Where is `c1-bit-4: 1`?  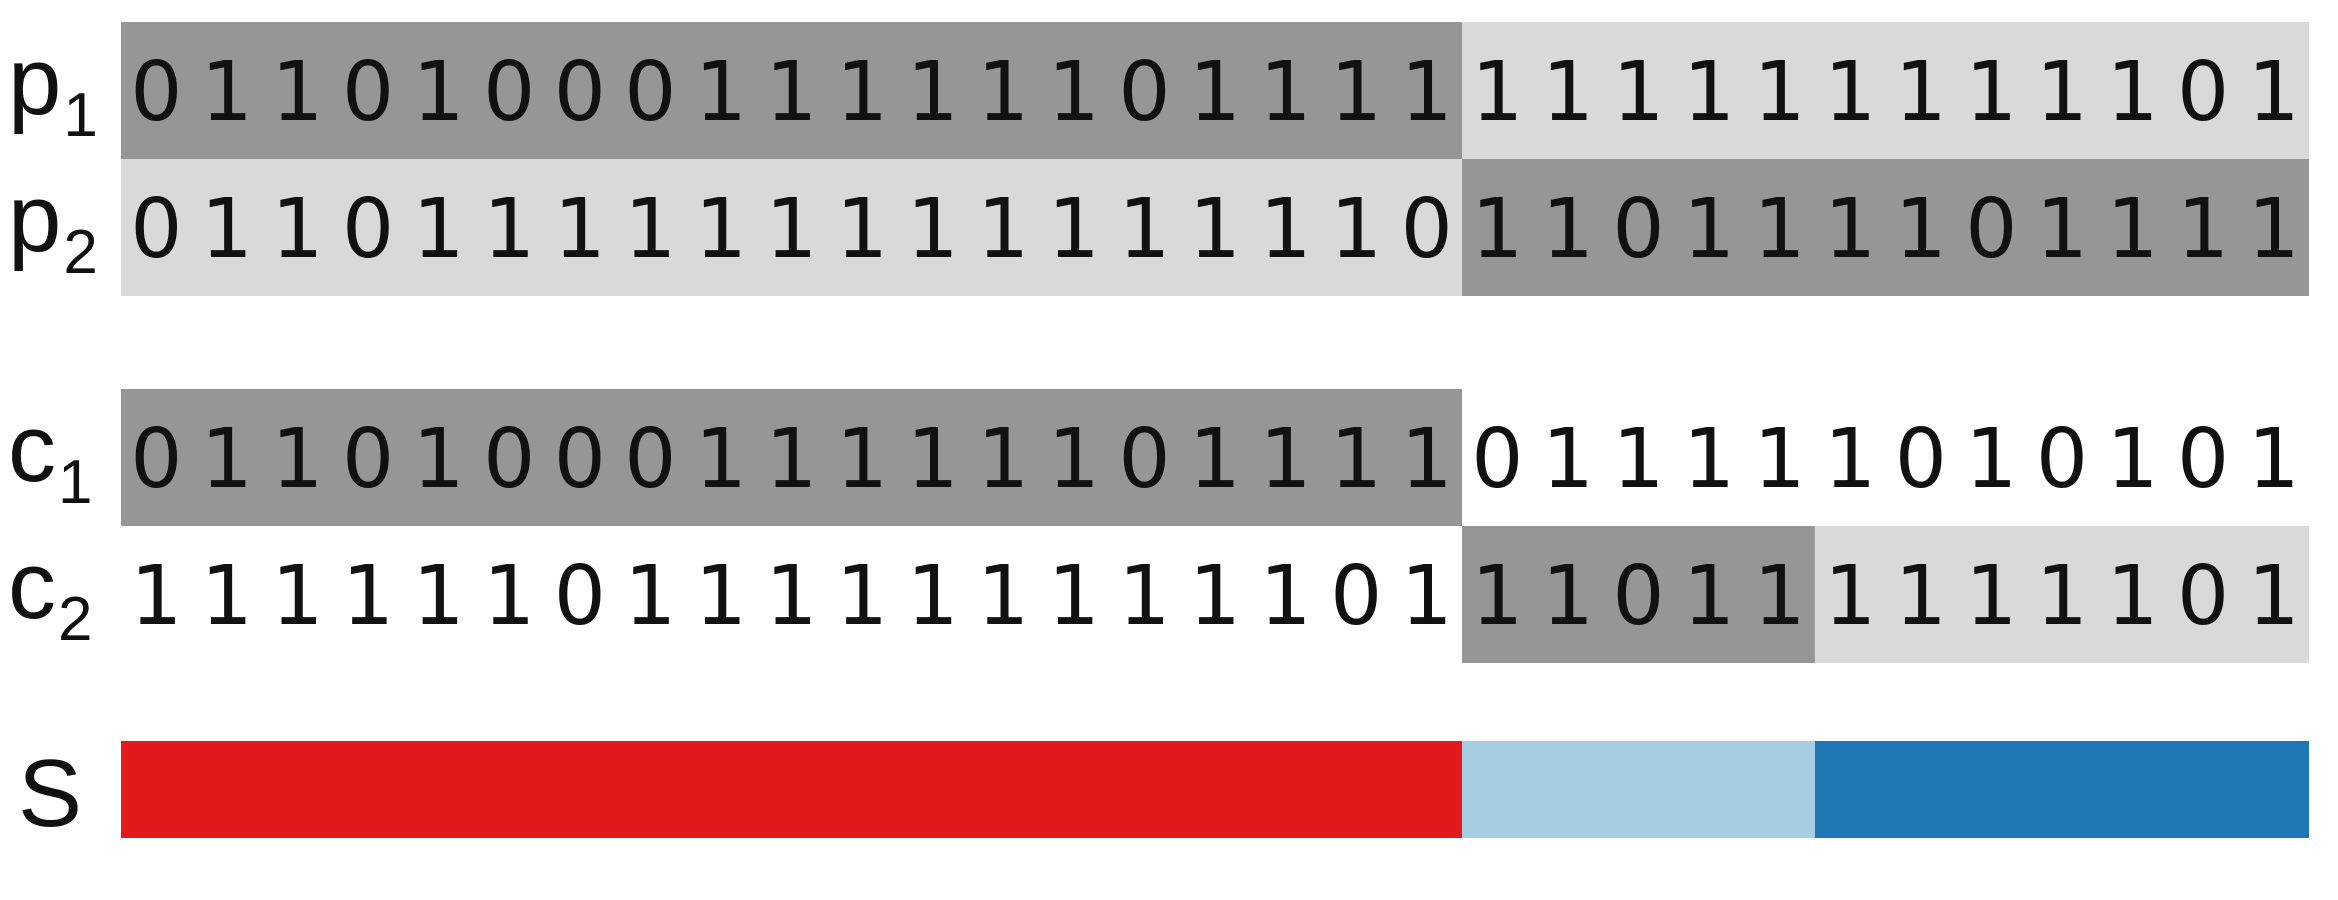 c1-bit-4: 1 is located at coordinates (439, 459).